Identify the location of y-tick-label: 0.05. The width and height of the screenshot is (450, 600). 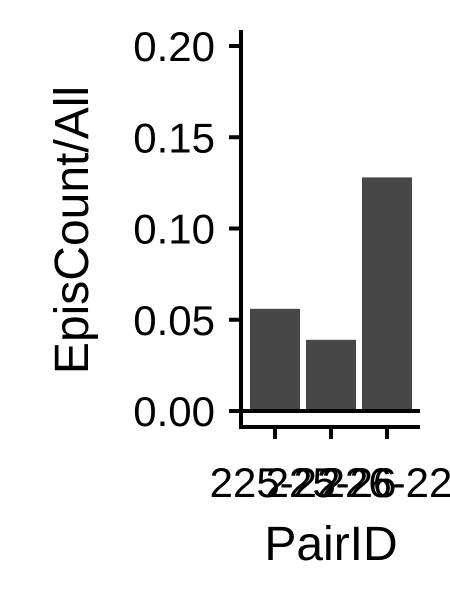
(174, 320).